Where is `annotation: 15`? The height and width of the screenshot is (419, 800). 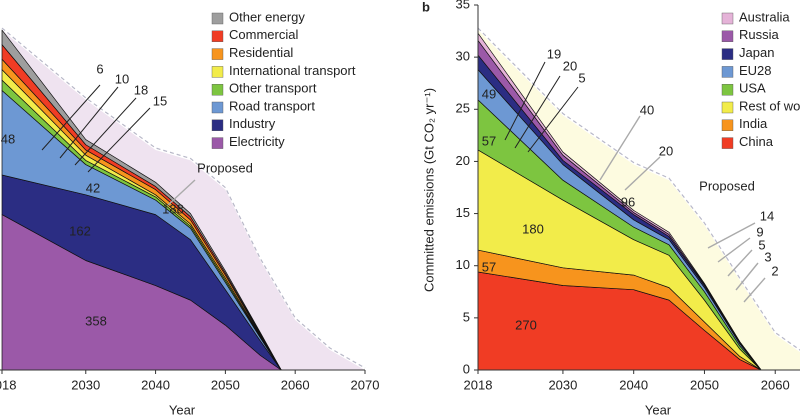
annotation: 15 is located at coordinates (160, 100).